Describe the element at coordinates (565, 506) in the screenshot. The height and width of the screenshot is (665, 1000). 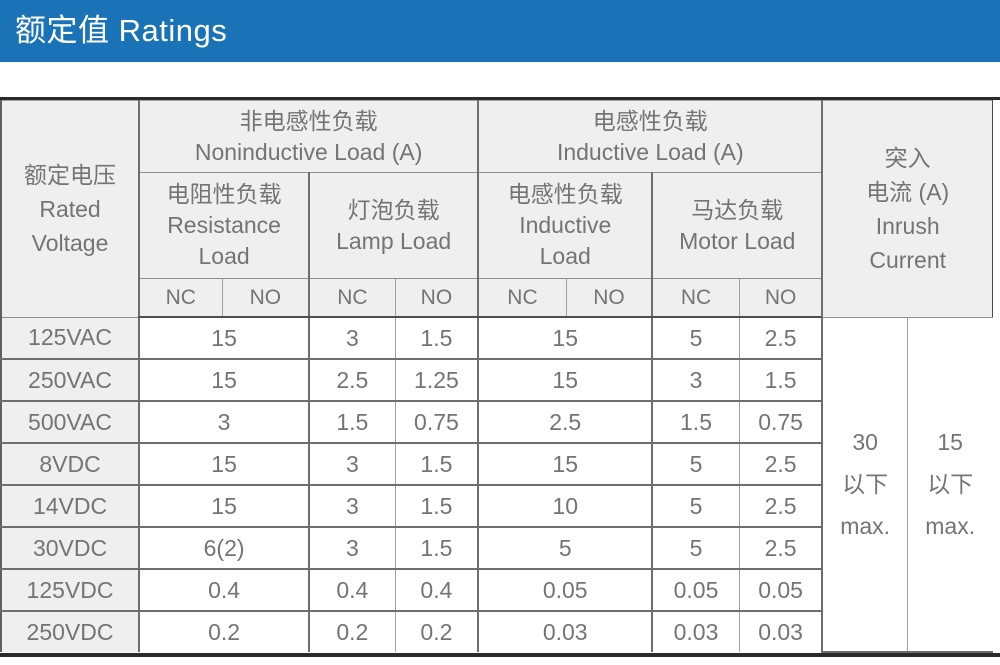
I see `value-cell: 10` at that location.